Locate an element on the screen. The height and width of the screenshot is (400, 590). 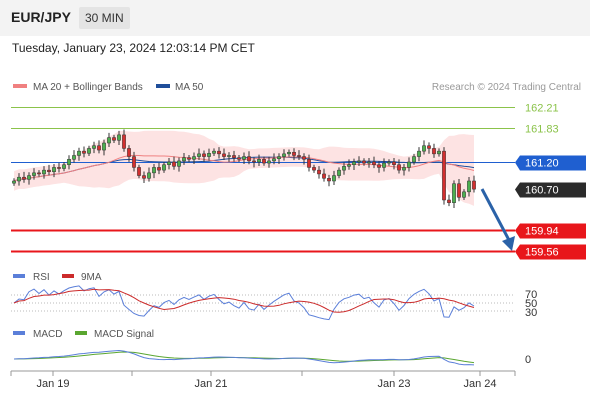
level-label-160-70: 160.70 is located at coordinates (542, 191).